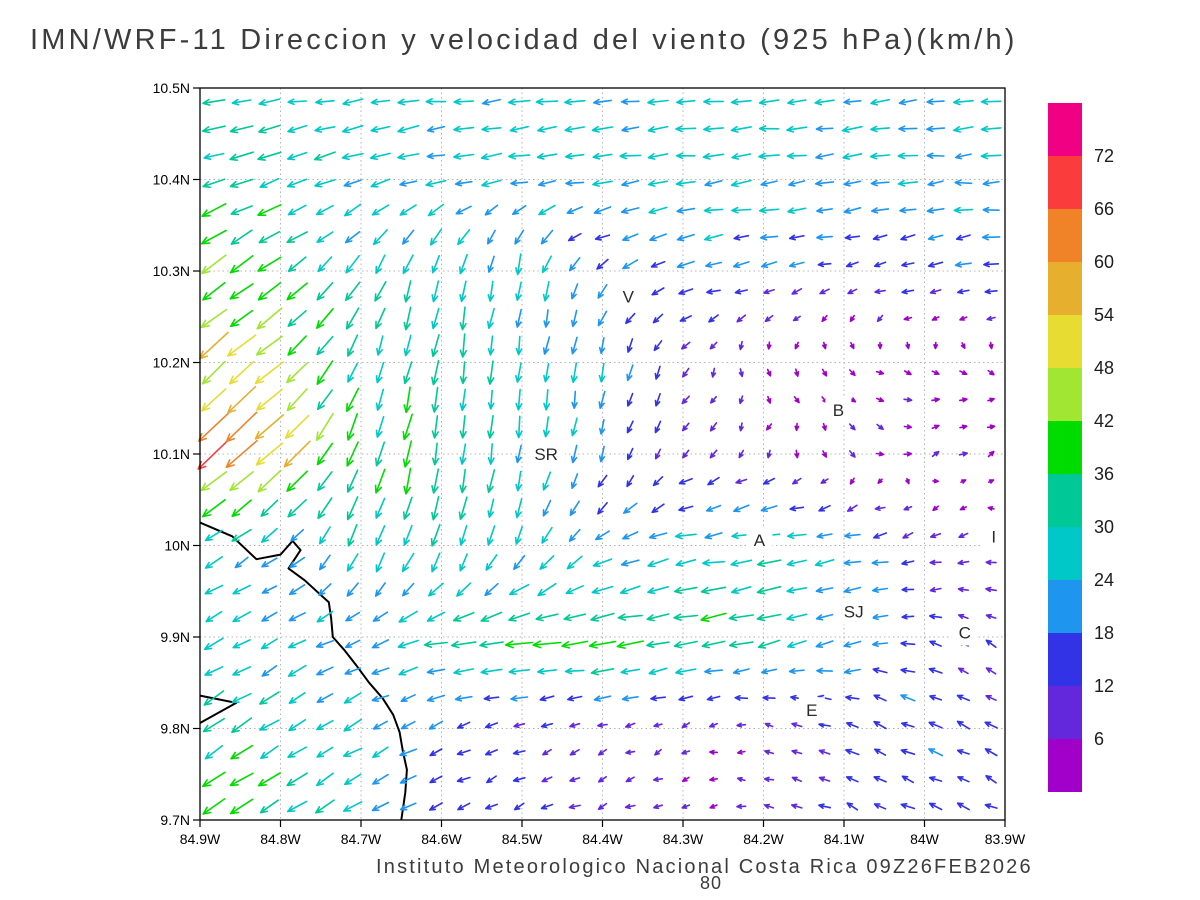  What do you see at coordinates (811, 710) in the screenshot?
I see `station-label: E` at bounding box center [811, 710].